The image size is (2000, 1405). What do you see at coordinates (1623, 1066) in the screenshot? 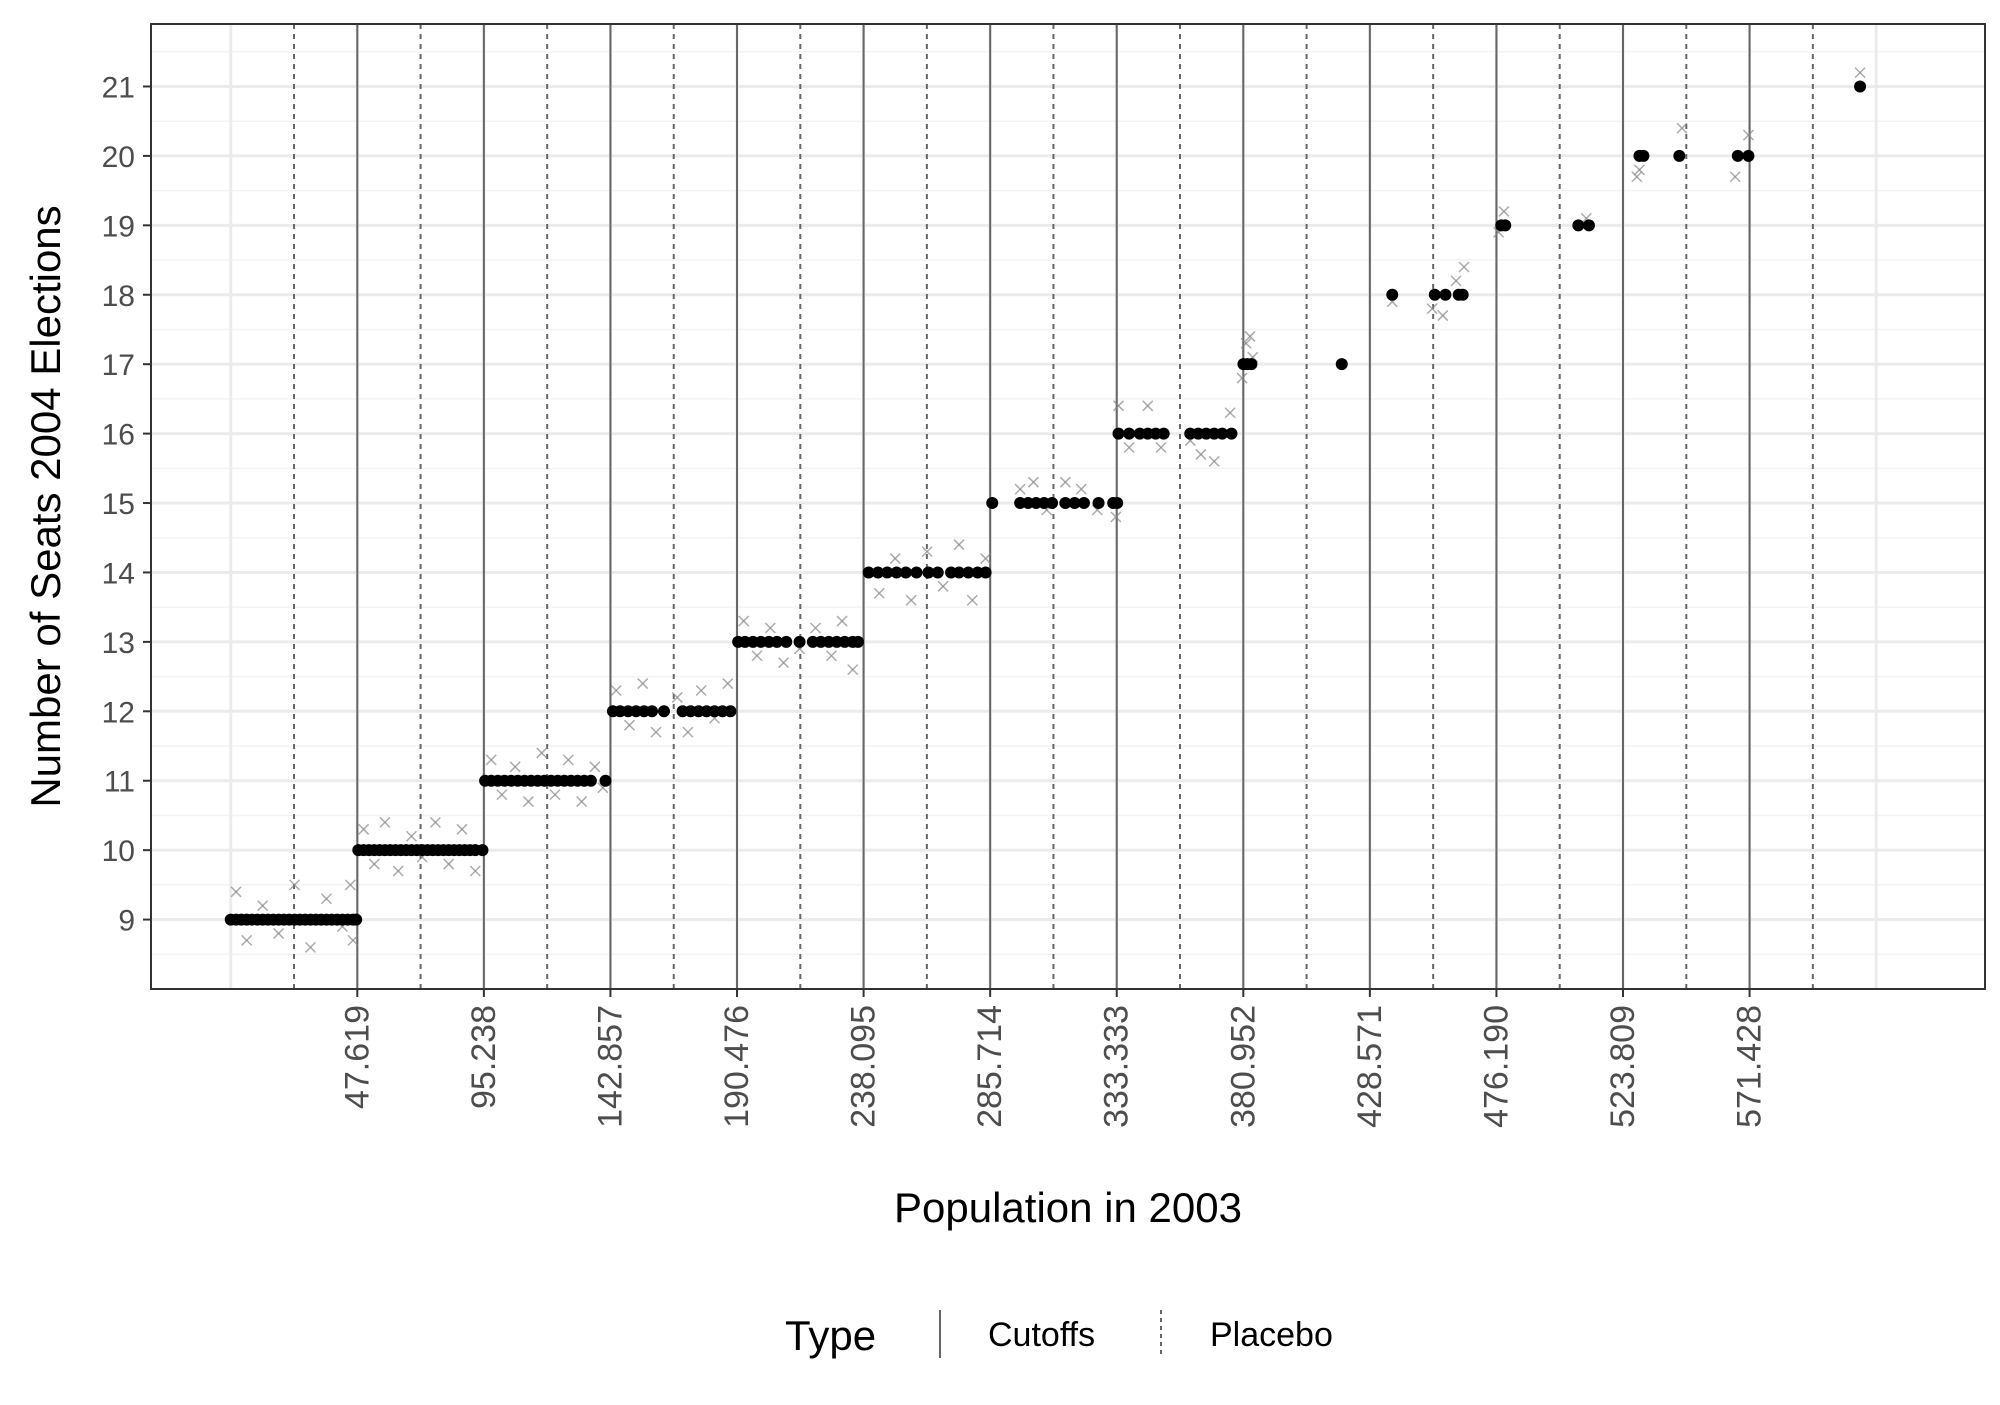
I see `x-tick-label: 523.809` at bounding box center [1623, 1066].